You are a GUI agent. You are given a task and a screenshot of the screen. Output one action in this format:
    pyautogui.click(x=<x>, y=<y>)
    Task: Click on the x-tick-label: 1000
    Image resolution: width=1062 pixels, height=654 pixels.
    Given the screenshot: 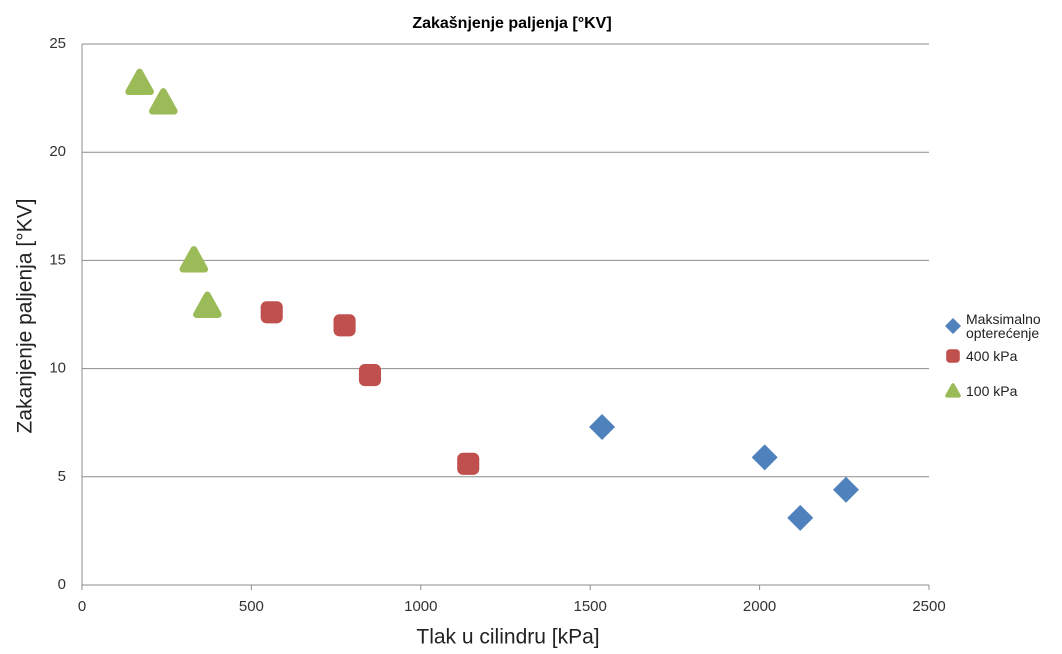 What is the action you would take?
    pyautogui.click(x=420, y=606)
    